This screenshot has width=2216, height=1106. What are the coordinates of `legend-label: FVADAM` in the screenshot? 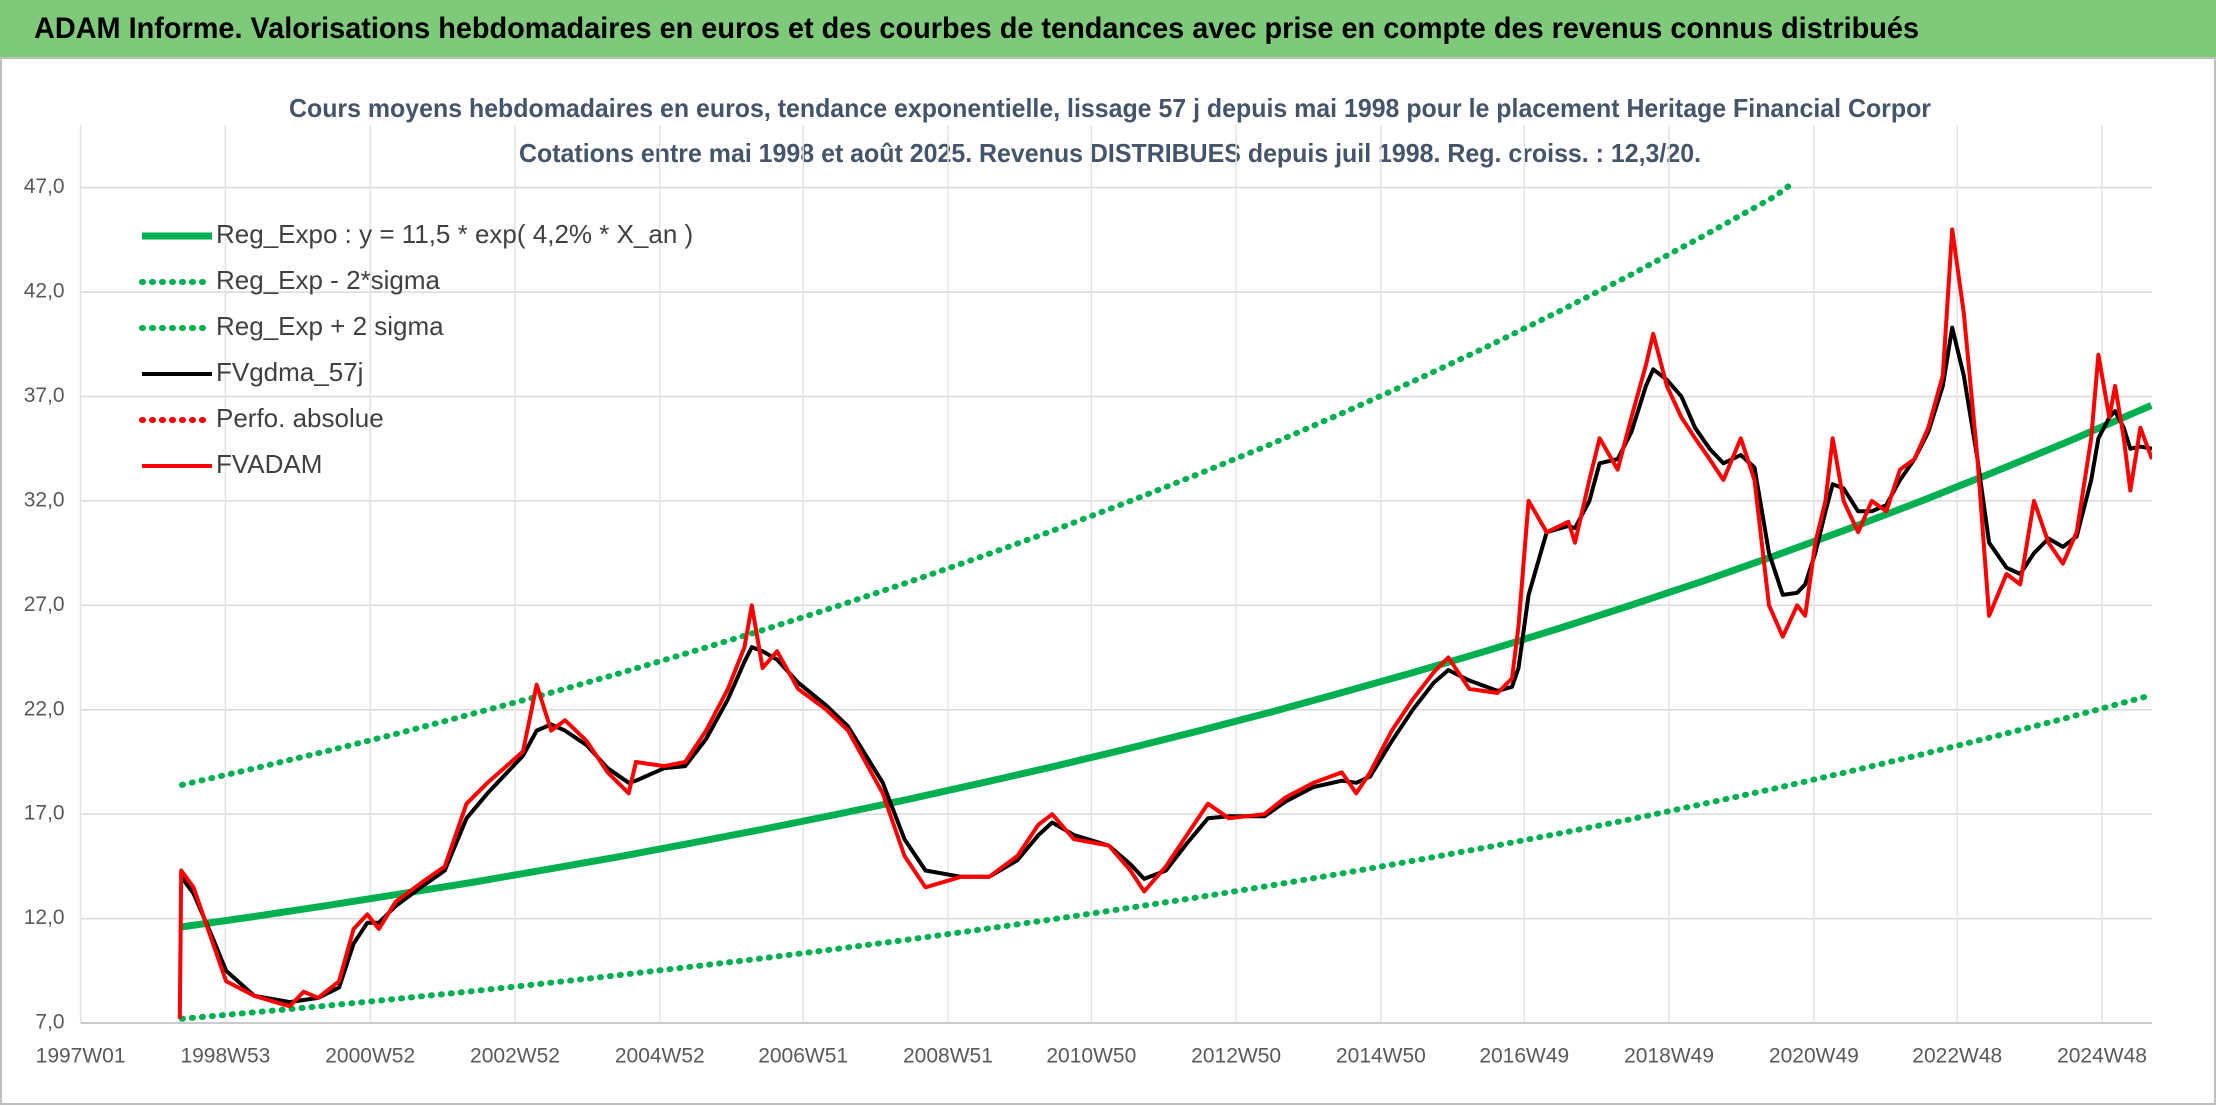 It's located at (269, 464).